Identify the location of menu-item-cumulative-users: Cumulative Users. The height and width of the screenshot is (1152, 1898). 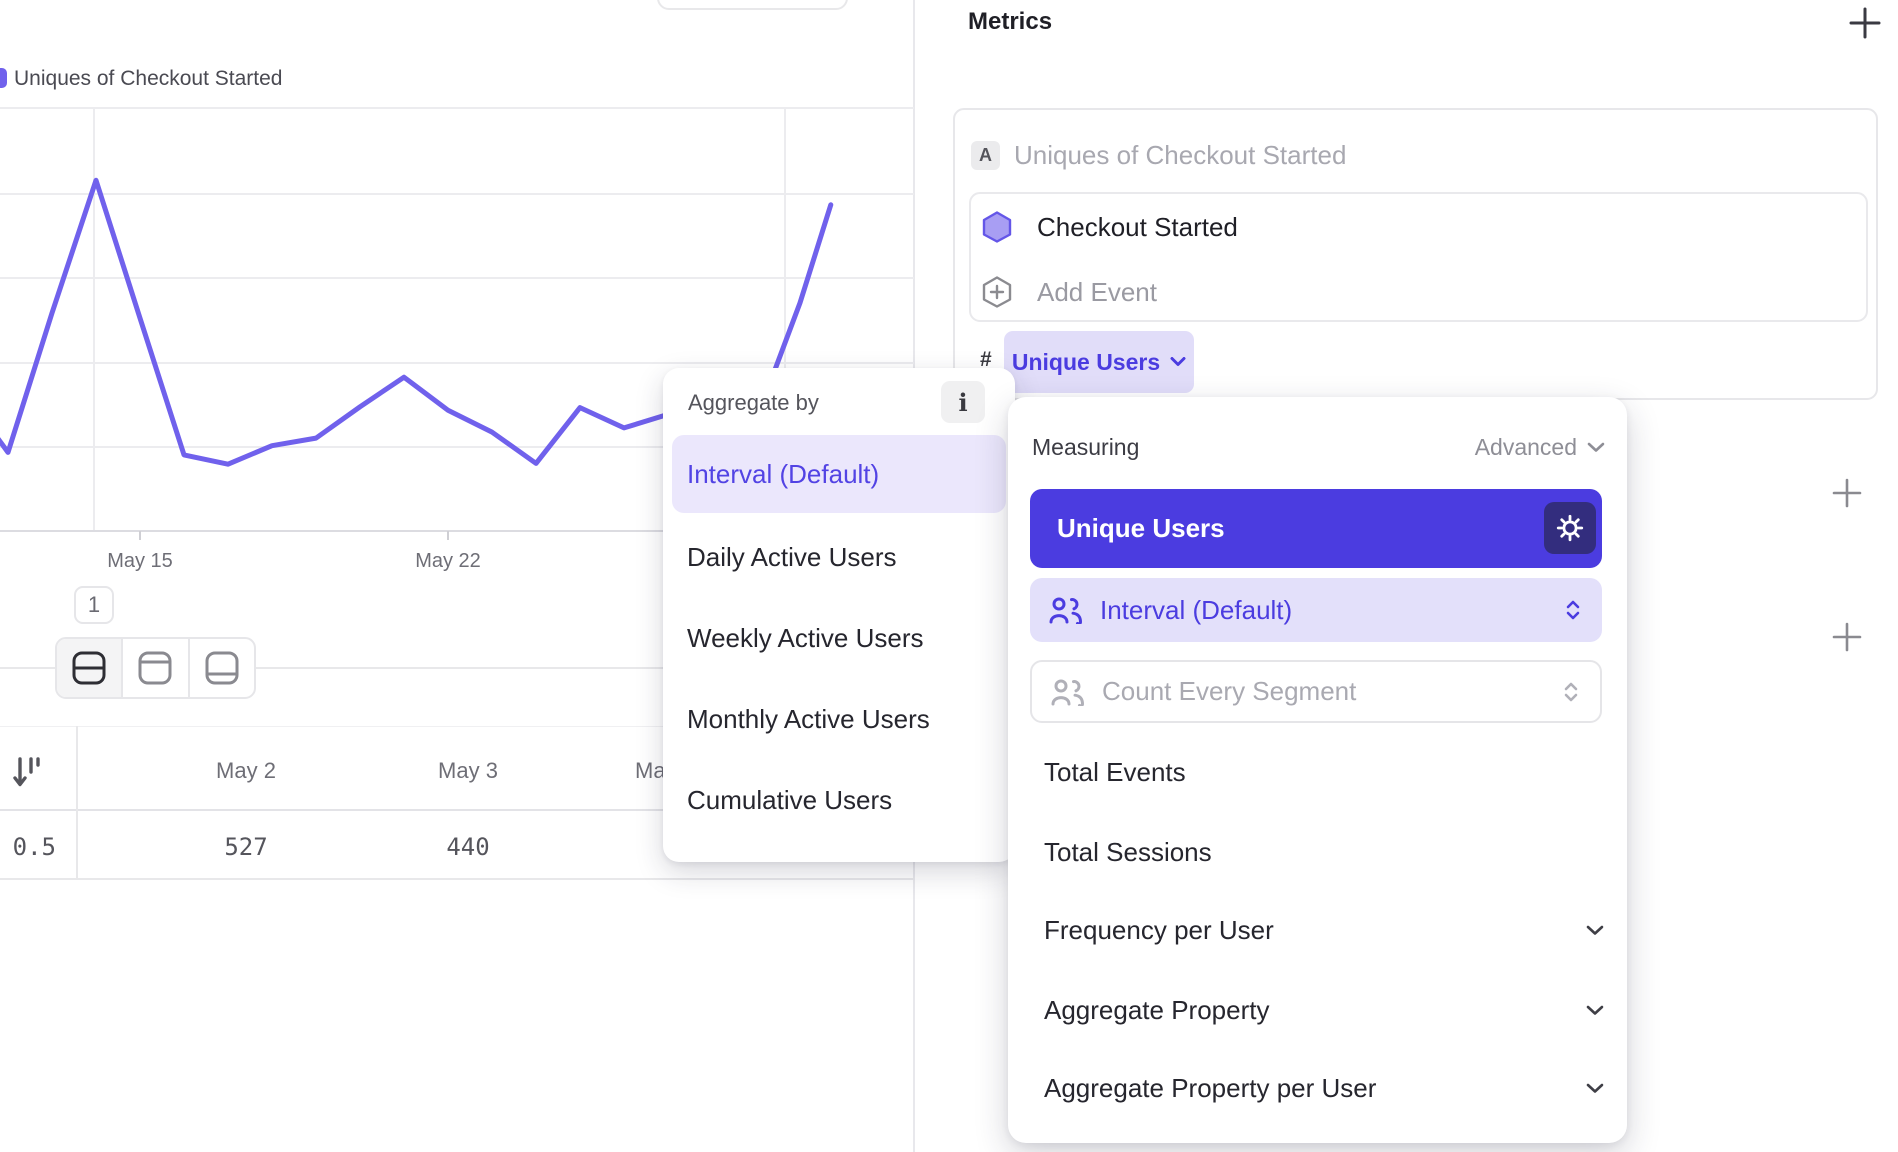
(789, 800).